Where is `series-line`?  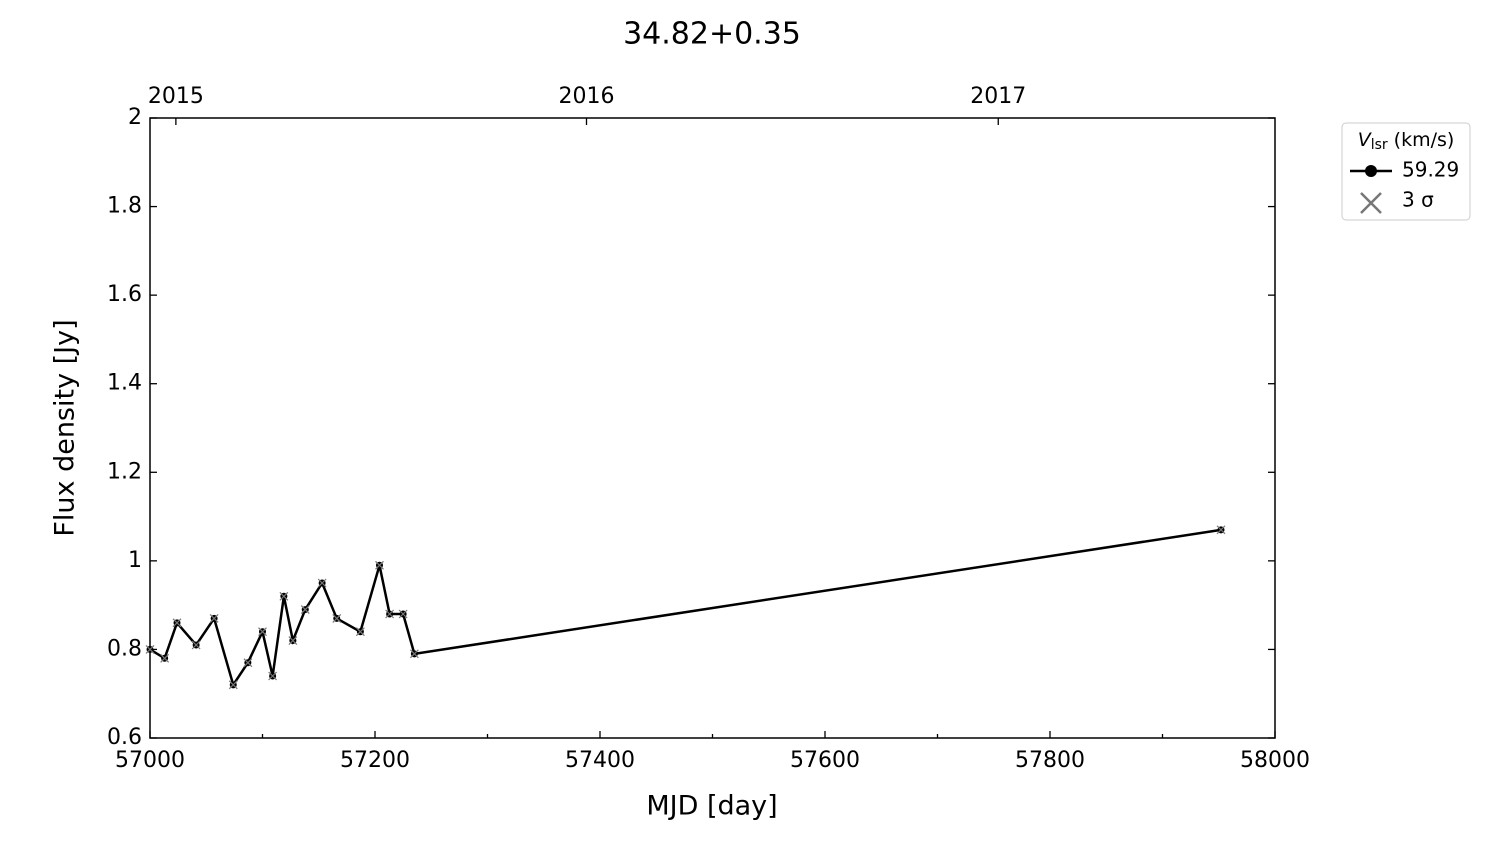
series-line is located at coordinates (685, 608).